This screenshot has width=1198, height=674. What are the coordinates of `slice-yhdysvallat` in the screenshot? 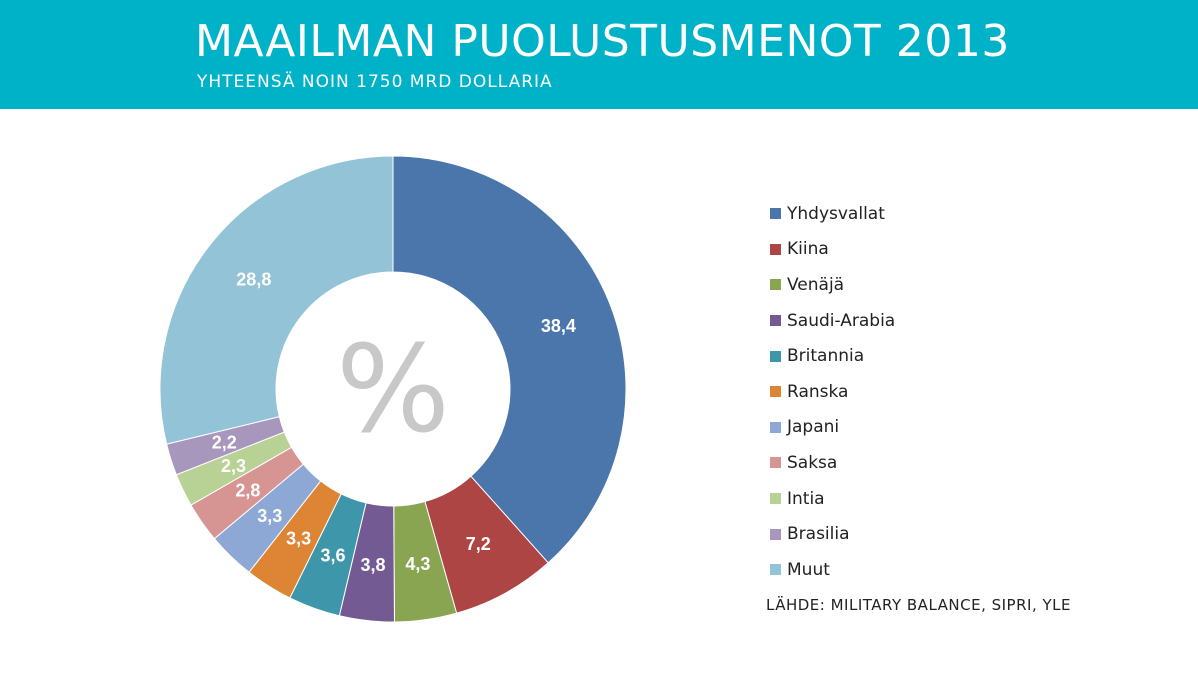 It's located at (509, 359).